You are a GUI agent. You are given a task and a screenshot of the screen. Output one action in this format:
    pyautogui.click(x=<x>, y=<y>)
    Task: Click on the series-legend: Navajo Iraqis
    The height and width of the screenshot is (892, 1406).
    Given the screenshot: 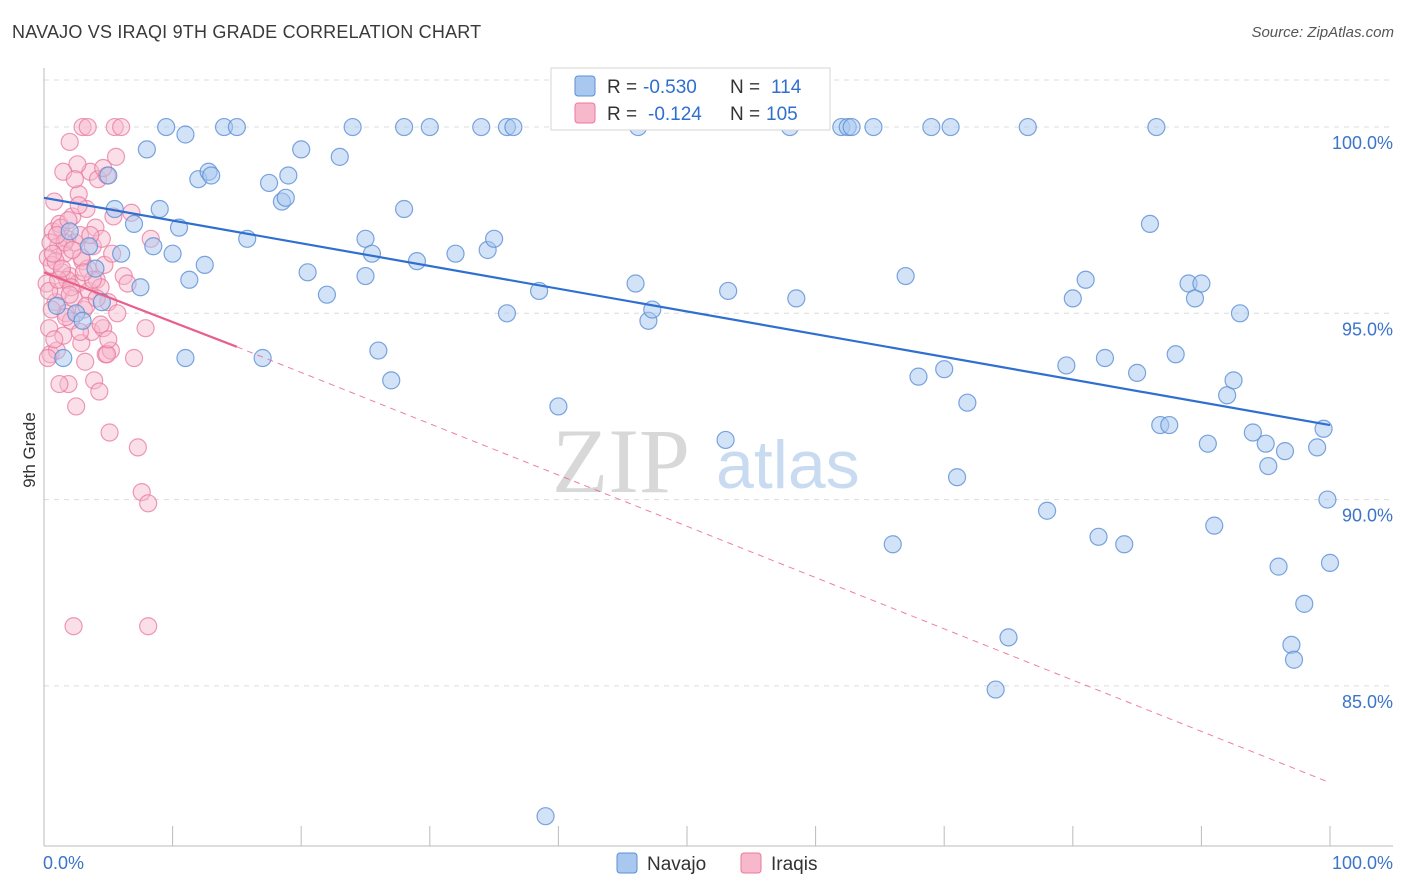 What is the action you would take?
    pyautogui.click(x=716, y=863)
    